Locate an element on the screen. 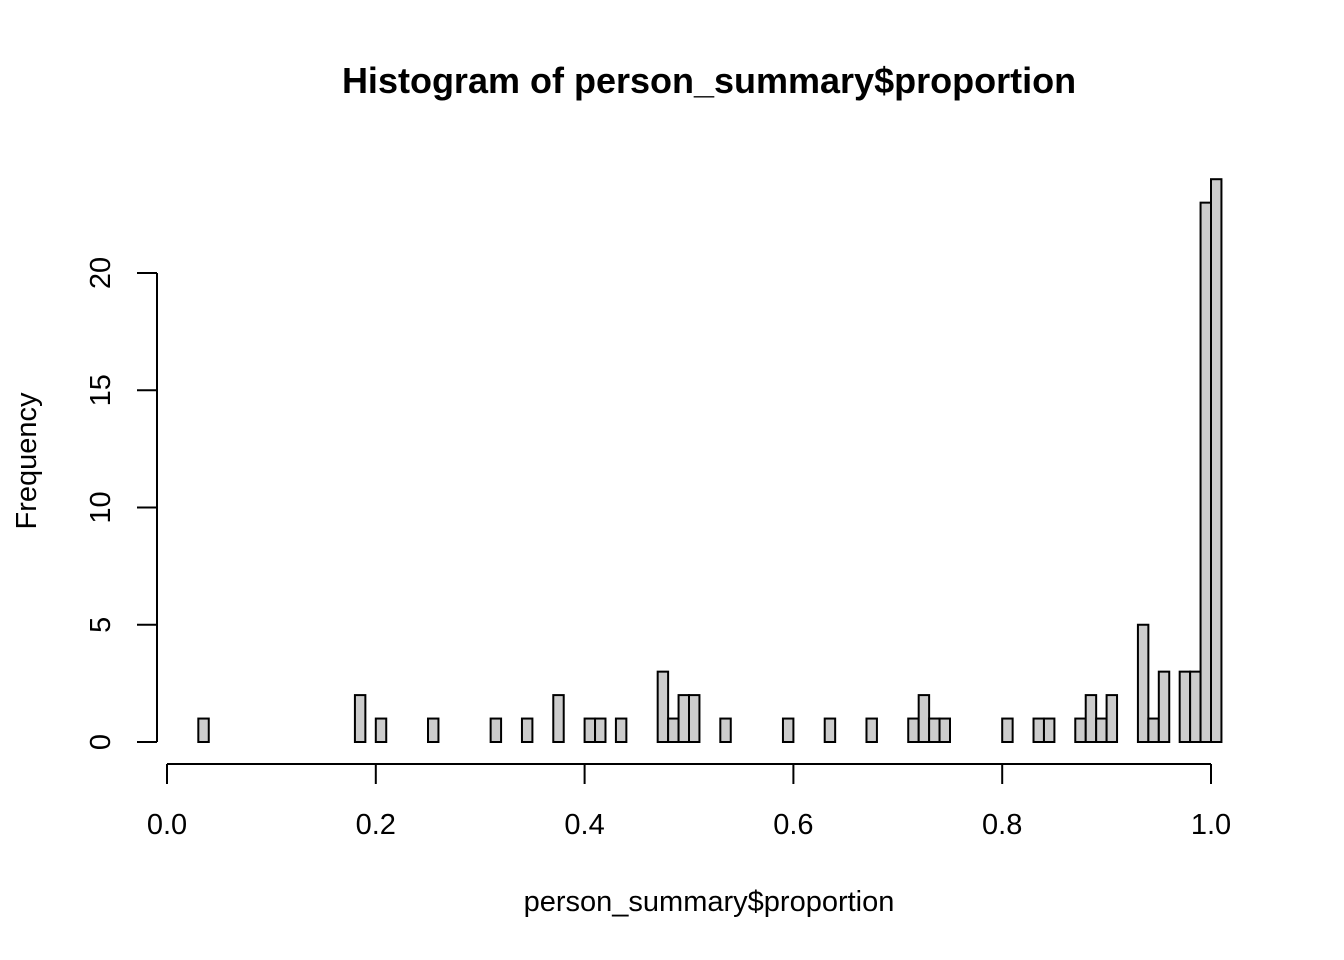 The image size is (1344, 960). y-tick-label: 15 is located at coordinates (101, 390).